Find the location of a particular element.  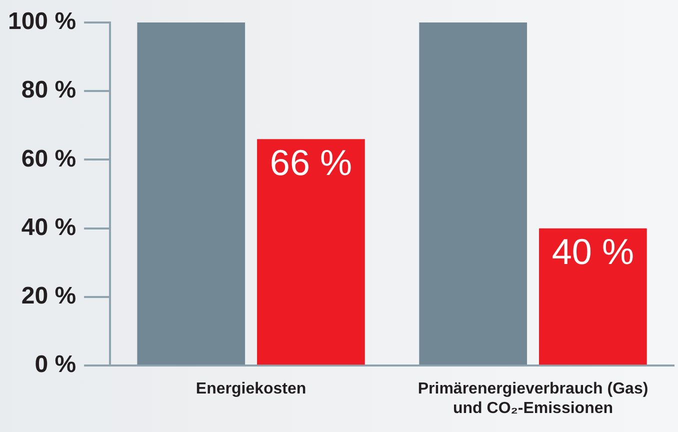

y-tick-label: 40 % is located at coordinates (48, 227).